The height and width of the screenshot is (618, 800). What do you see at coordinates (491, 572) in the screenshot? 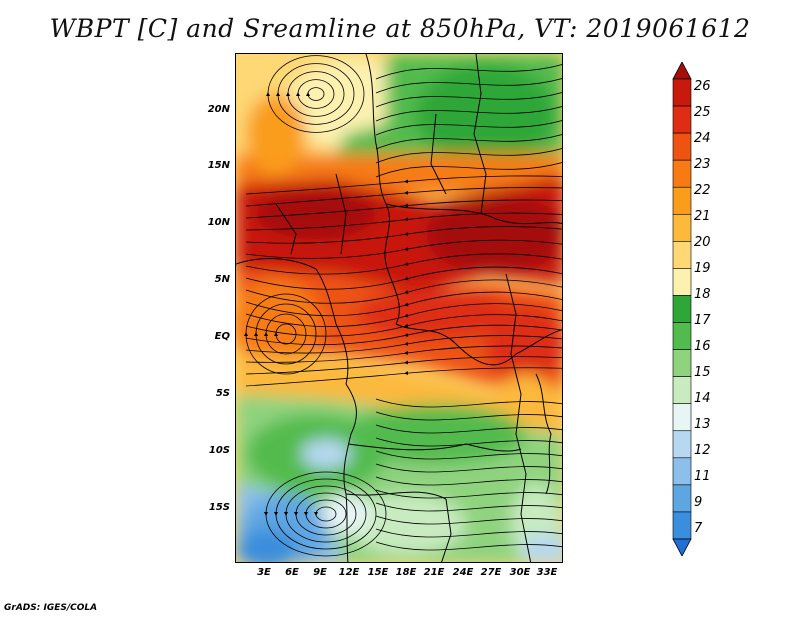
I see `lon-label-27e: 27E` at bounding box center [491, 572].